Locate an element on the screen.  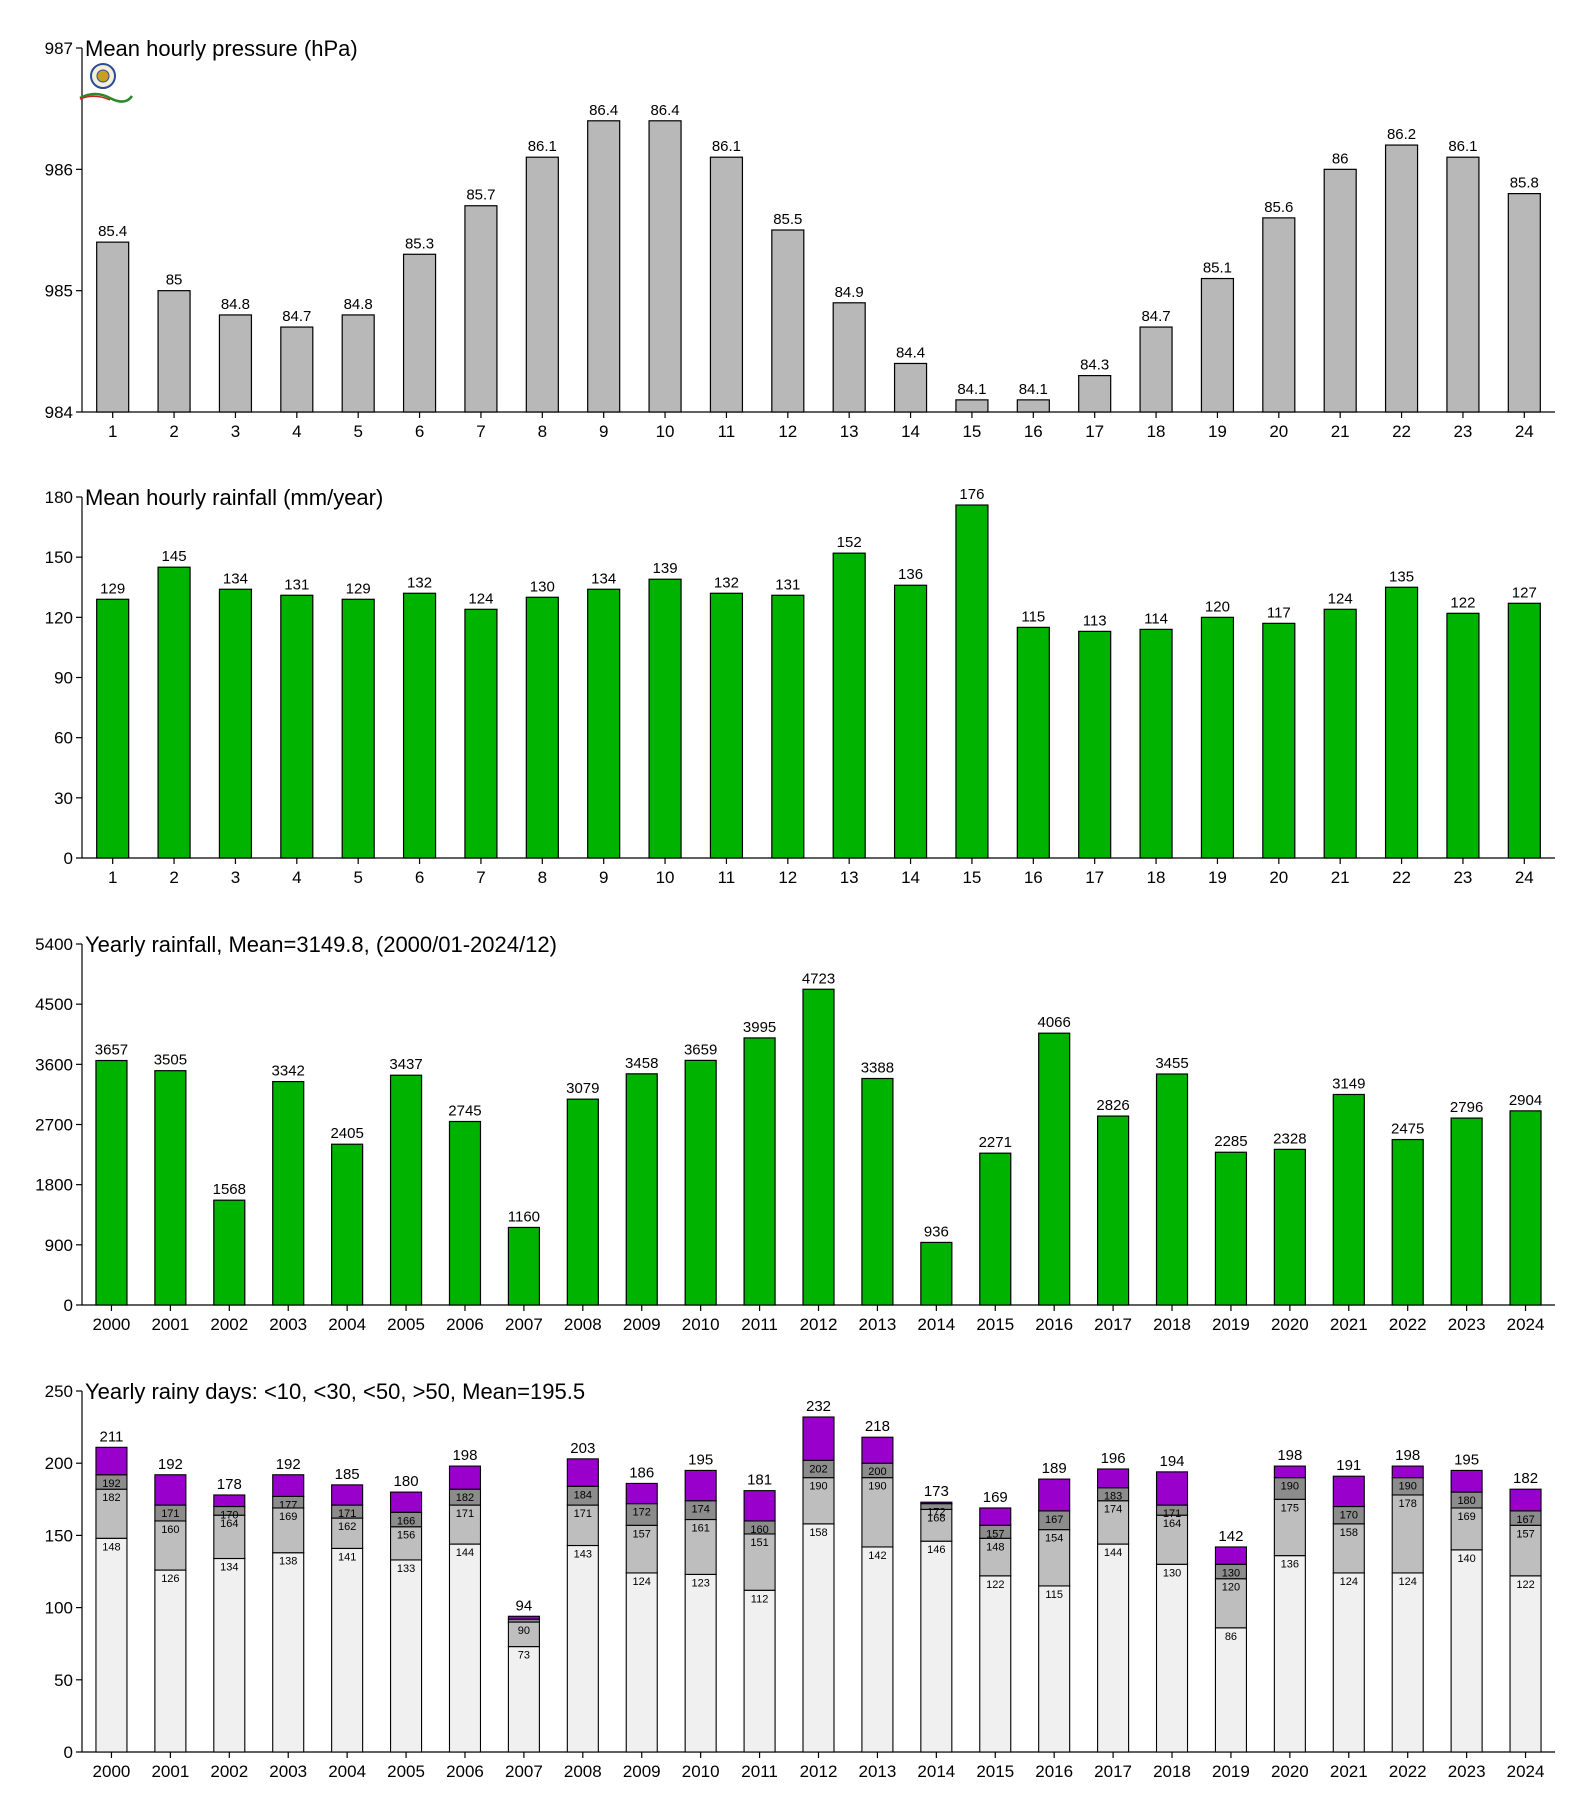
segment-label-lt50: 184 is located at coordinates (583, 1495).